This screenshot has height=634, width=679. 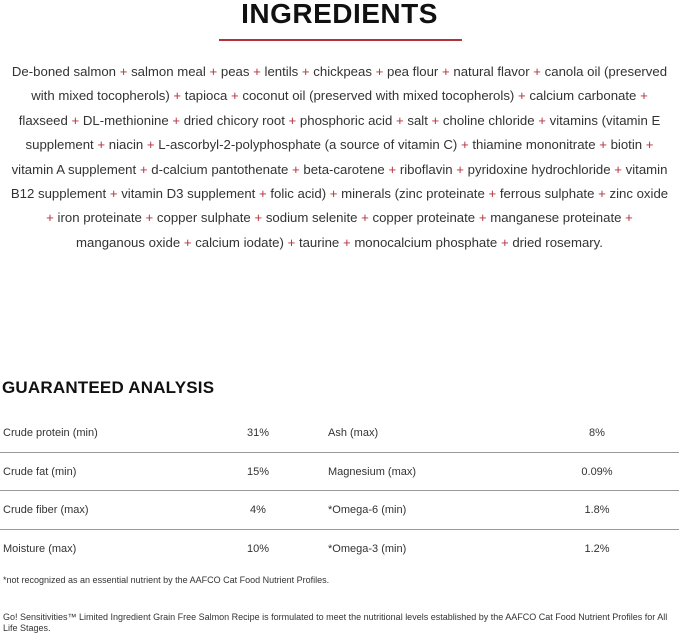 I want to click on ingredient-item: manganese proteinate, so click(x=556, y=218).